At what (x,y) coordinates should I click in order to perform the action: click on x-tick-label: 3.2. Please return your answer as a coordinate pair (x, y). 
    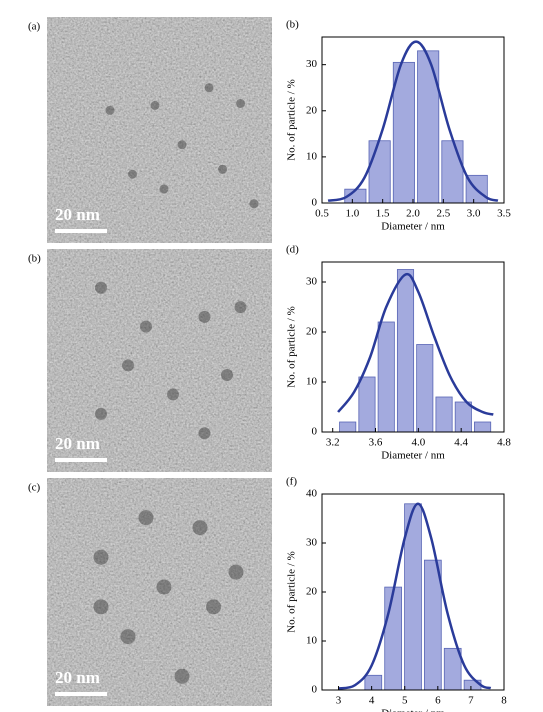
    Looking at the image, I should click on (333, 443).